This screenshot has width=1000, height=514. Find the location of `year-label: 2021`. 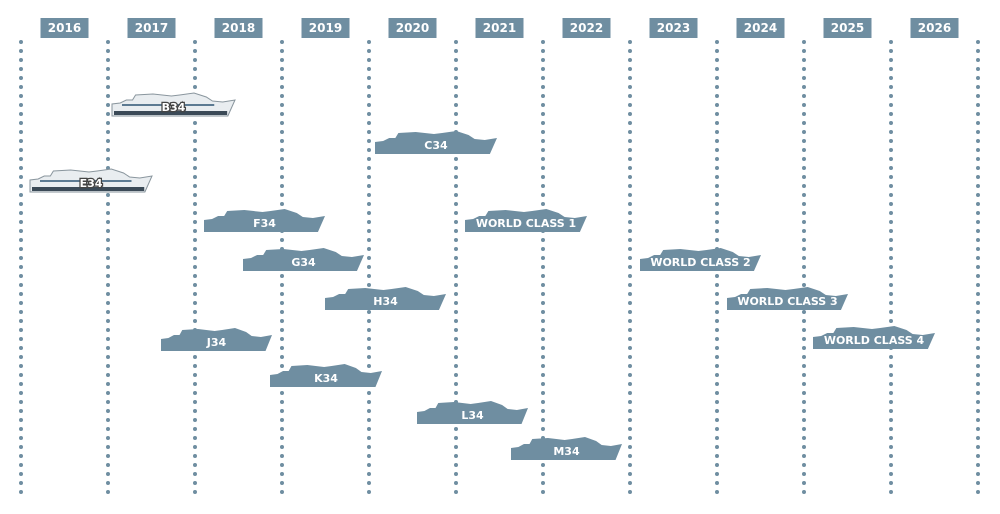

year-label: 2021 is located at coordinates (499, 28).